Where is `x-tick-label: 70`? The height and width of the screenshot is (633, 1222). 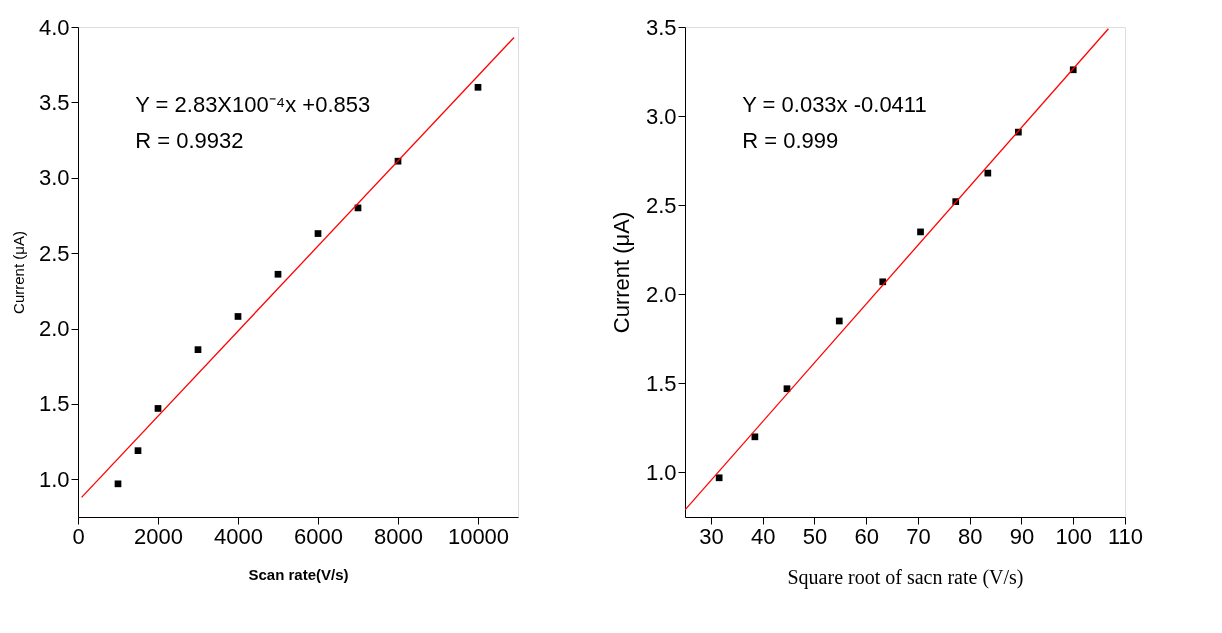 x-tick-label: 70 is located at coordinates (918, 536).